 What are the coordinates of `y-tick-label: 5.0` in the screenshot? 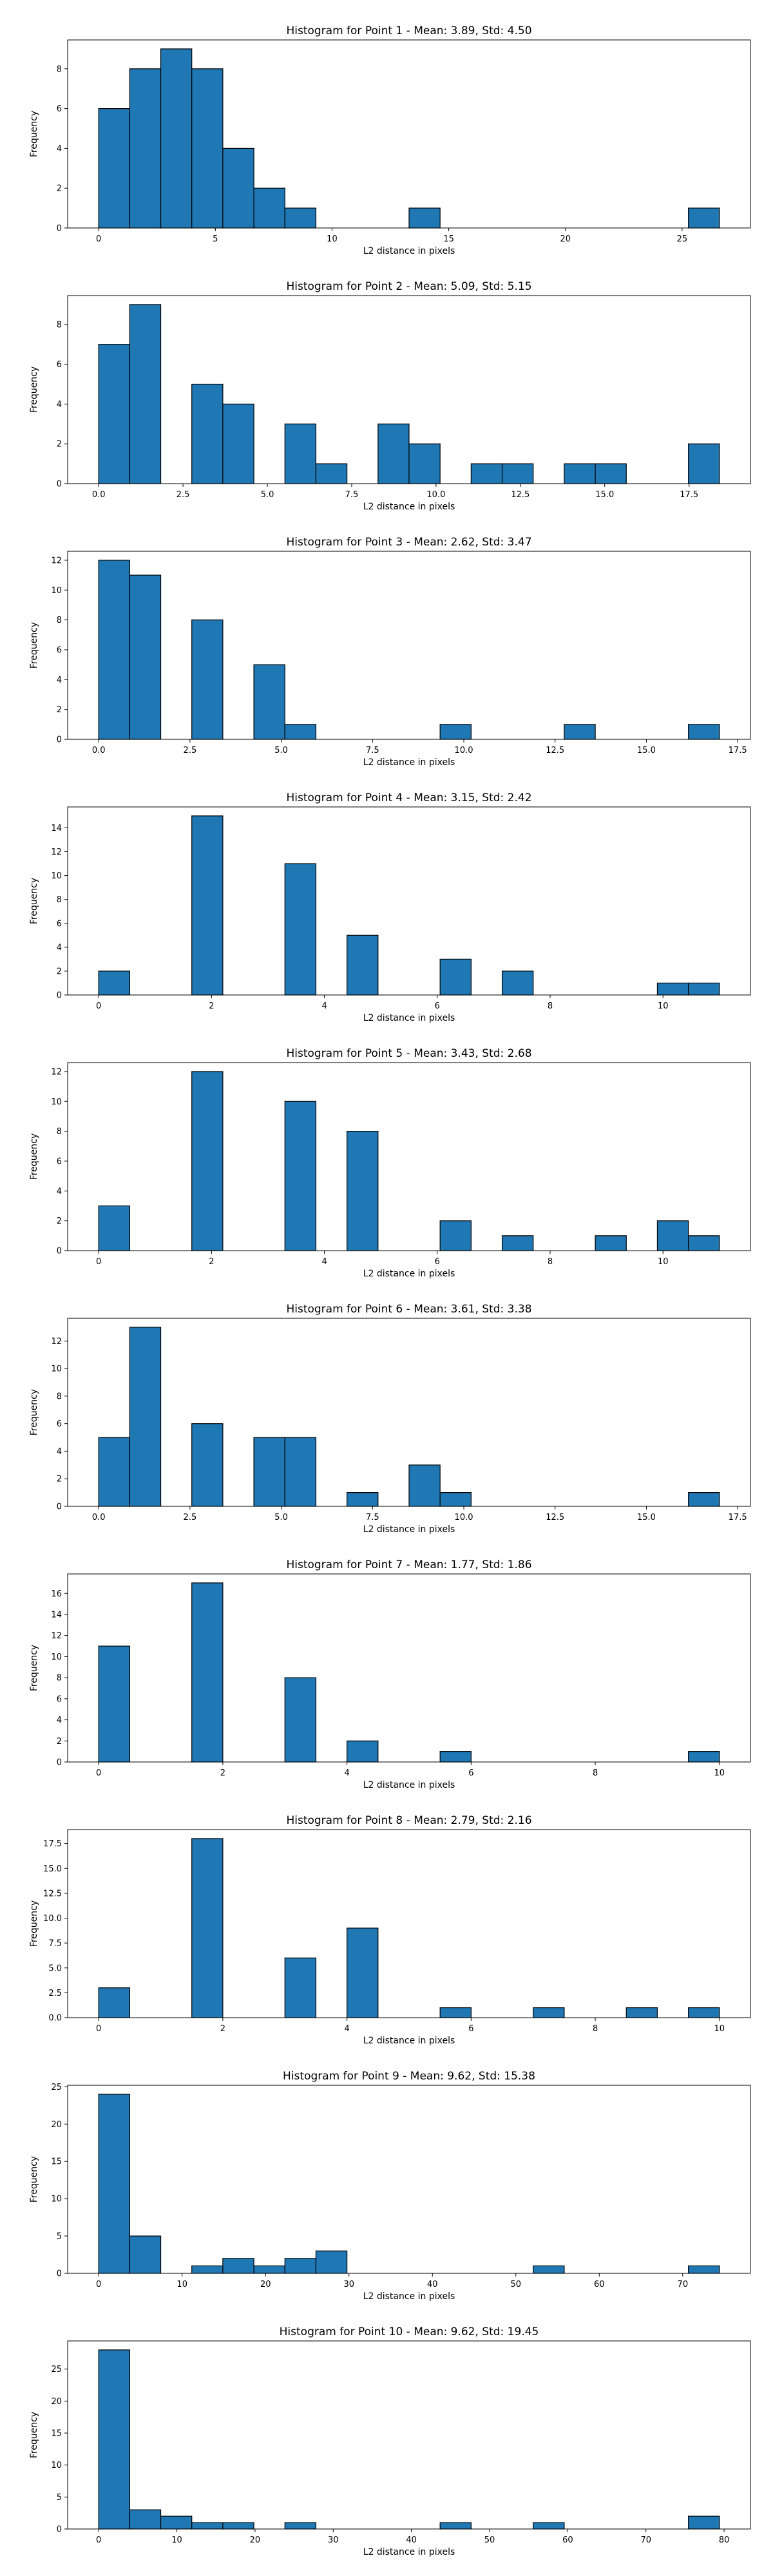 It's located at (55, 1969).